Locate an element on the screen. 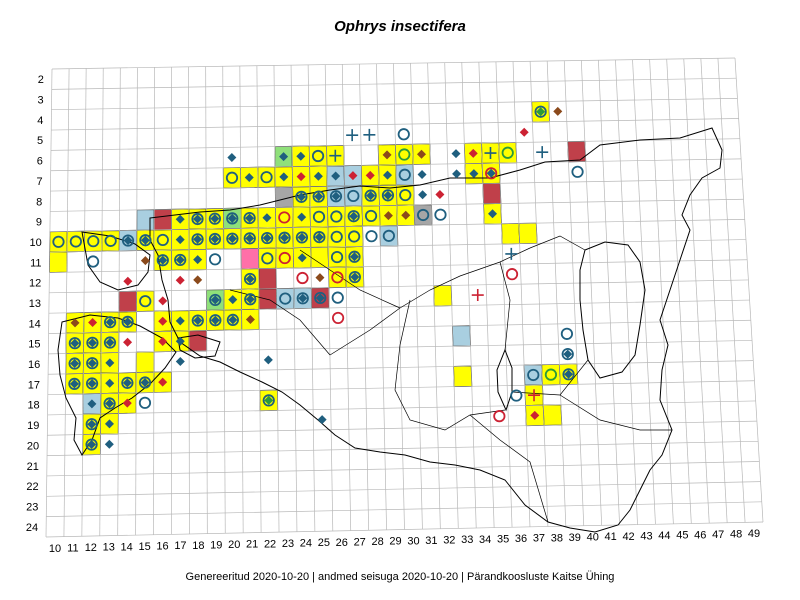  row-label: 6 is located at coordinates (40, 162).